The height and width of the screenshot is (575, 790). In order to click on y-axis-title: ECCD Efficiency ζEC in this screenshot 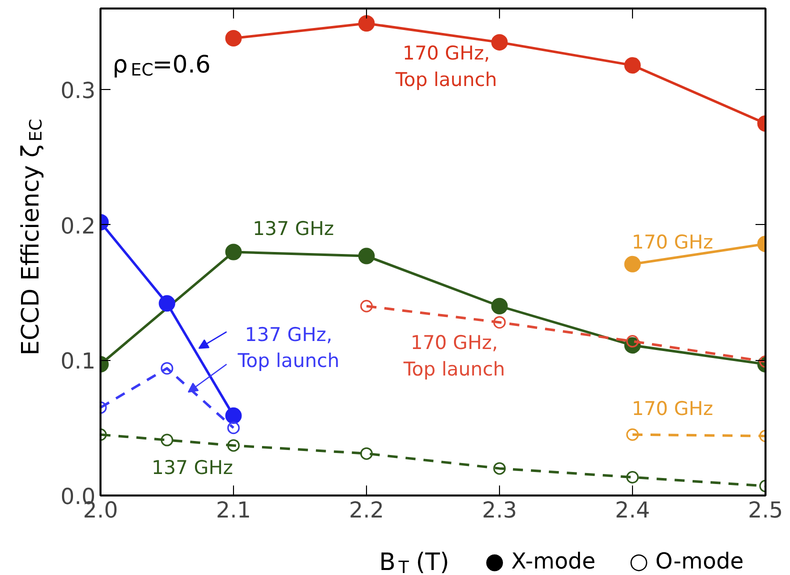, I will do `click(31, 237)`.